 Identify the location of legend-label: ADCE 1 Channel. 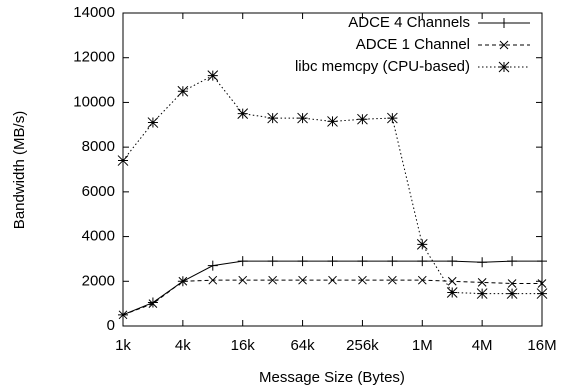
(413, 44).